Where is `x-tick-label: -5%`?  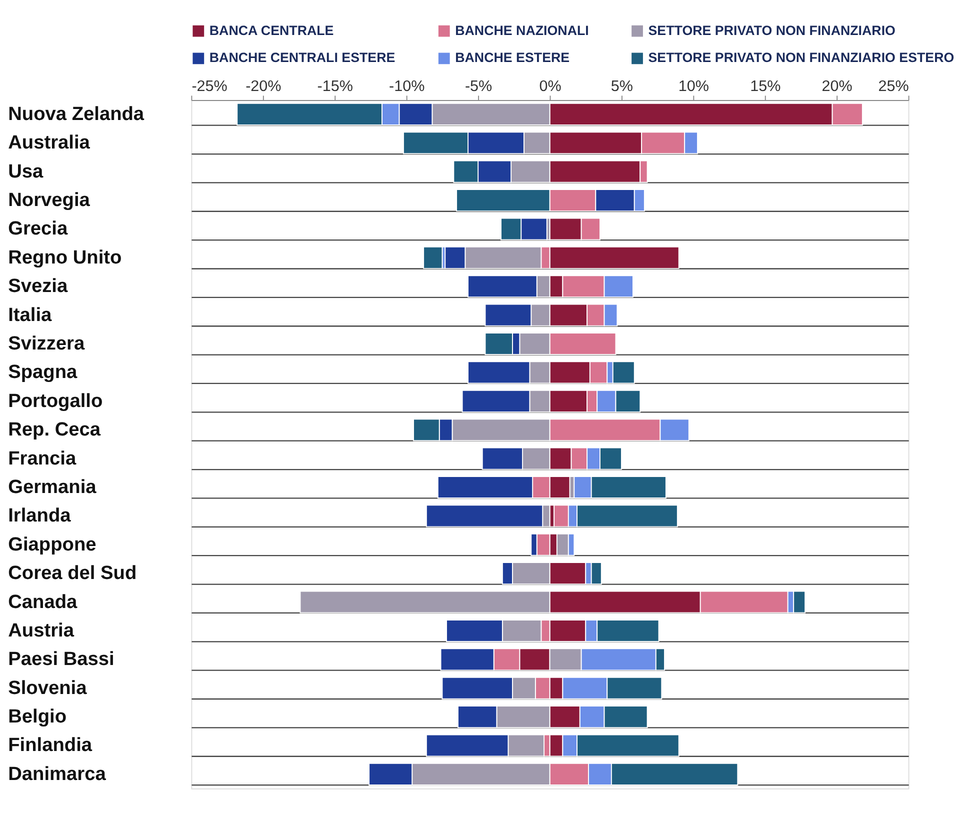
x-tick-label: -5% is located at coordinates (478, 86).